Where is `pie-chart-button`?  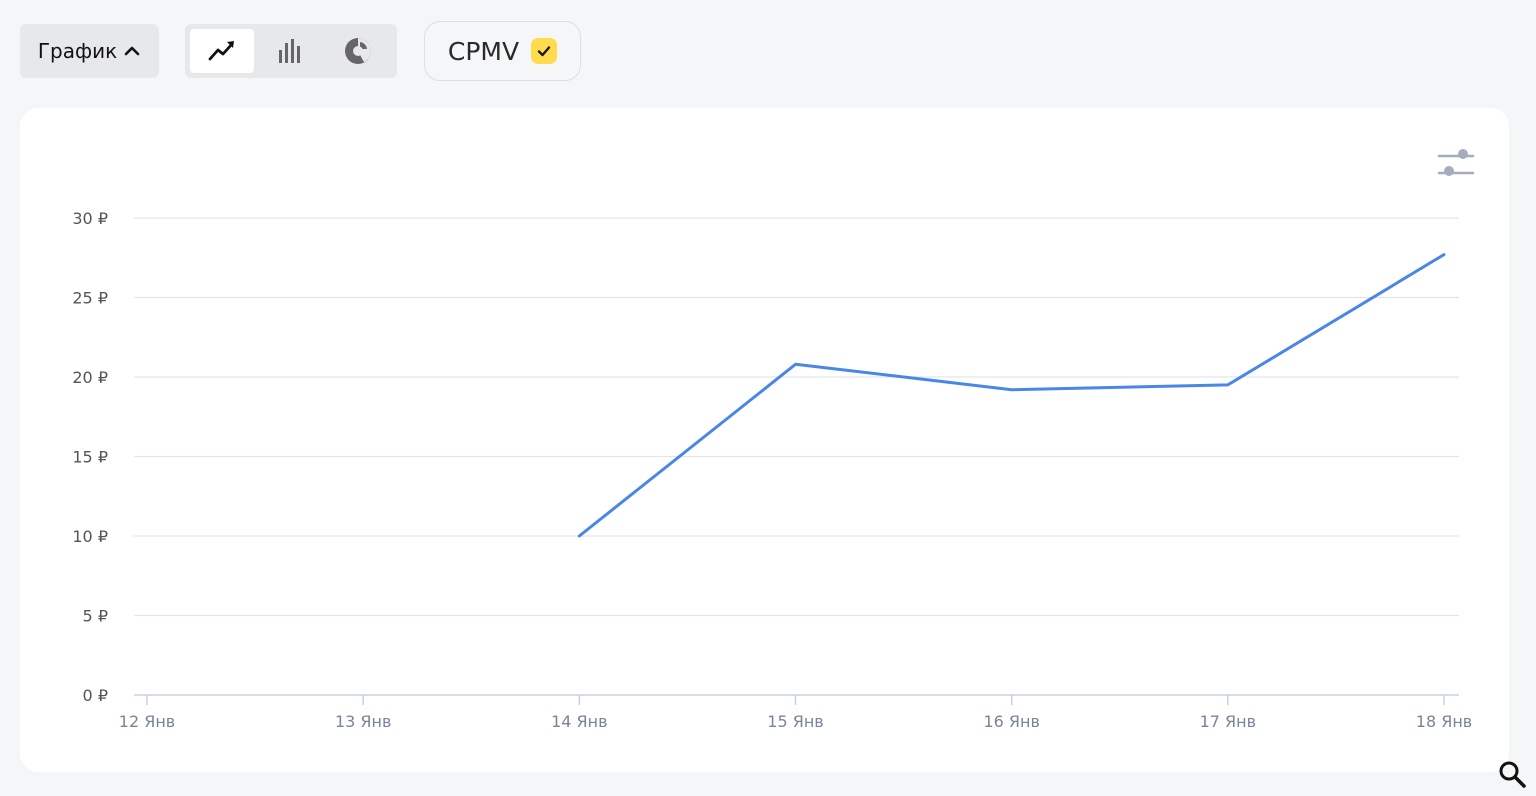
pie-chart-button is located at coordinates (358, 51).